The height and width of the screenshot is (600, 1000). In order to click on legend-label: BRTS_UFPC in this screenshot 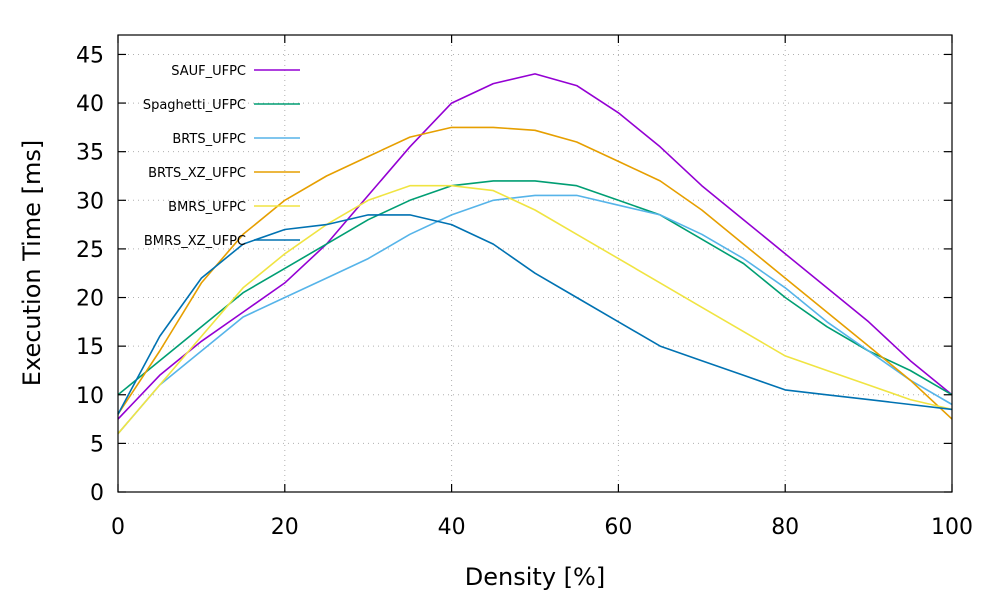, I will do `click(209, 139)`.